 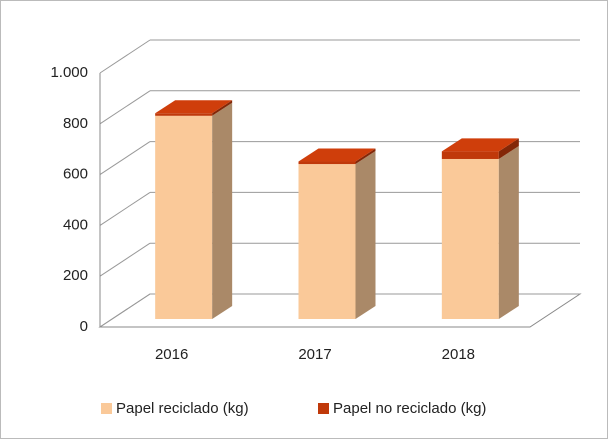 I want to click on y-tick-label: 1.000, so click(x=69, y=72).